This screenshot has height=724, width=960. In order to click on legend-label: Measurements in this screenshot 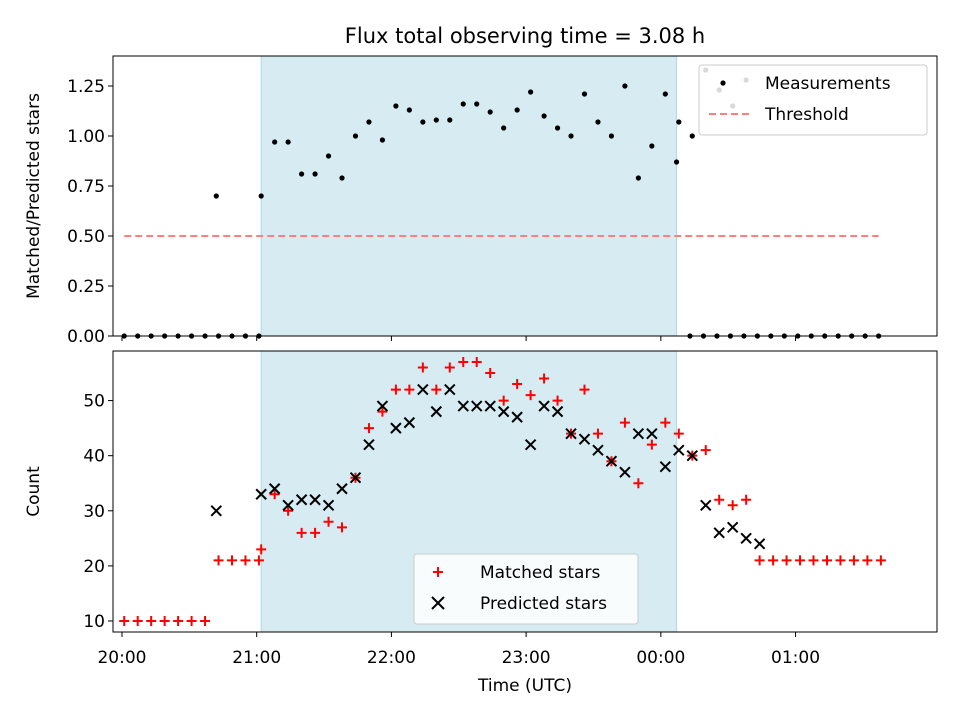, I will do `click(828, 84)`.